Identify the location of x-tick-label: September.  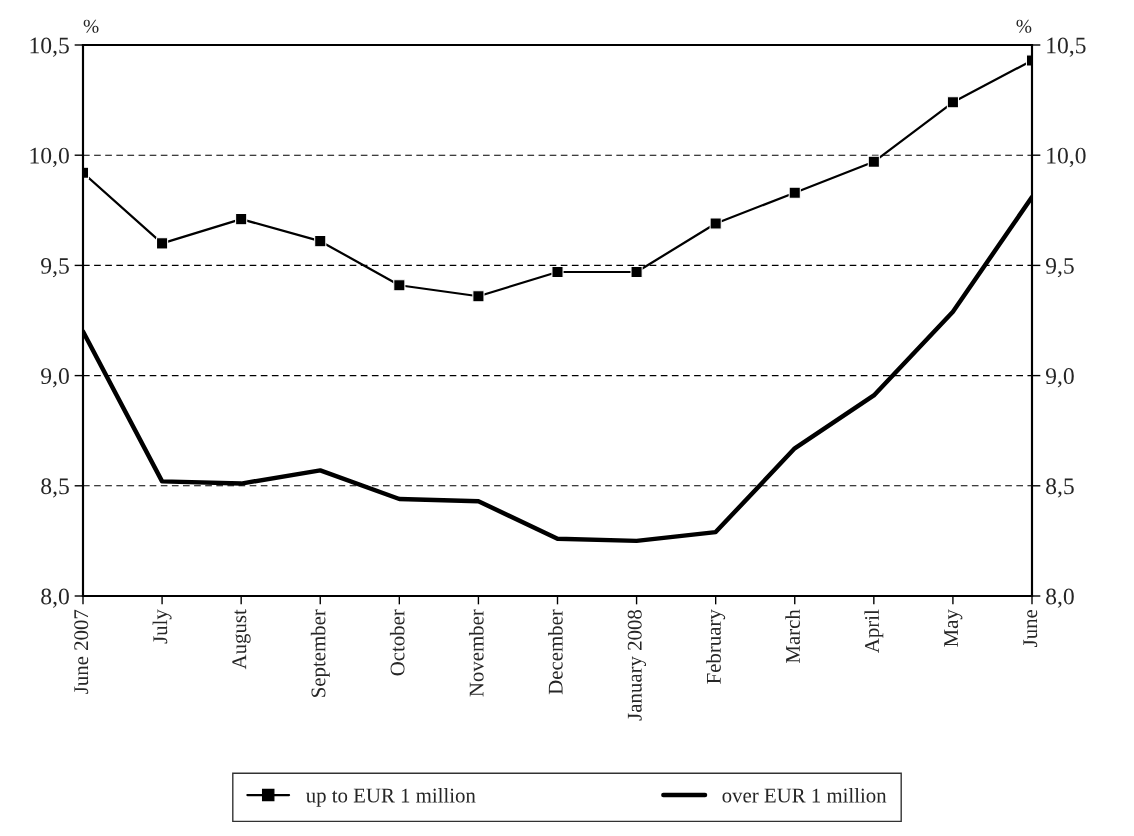
(320, 653).